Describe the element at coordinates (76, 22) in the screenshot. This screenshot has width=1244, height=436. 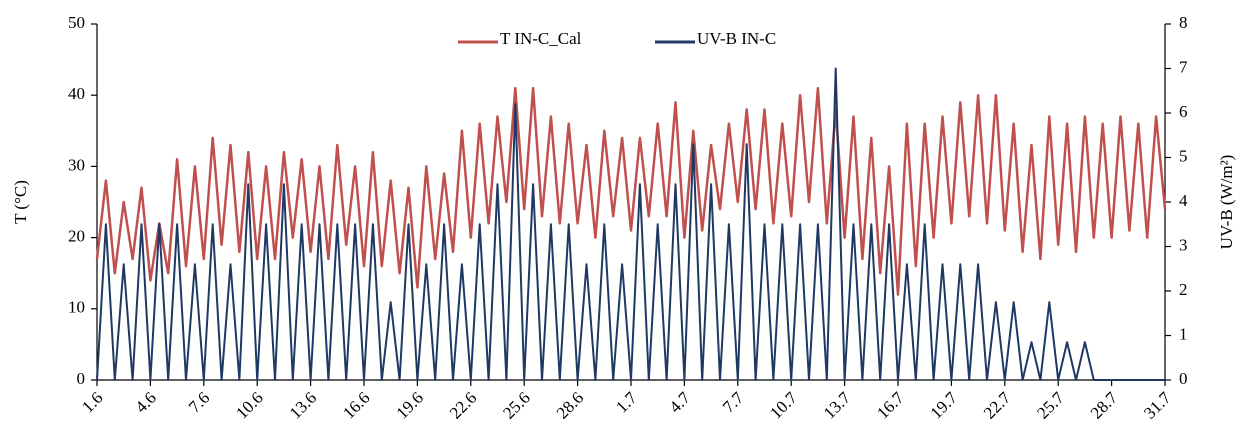
I see `y-tick-label: 50` at that location.